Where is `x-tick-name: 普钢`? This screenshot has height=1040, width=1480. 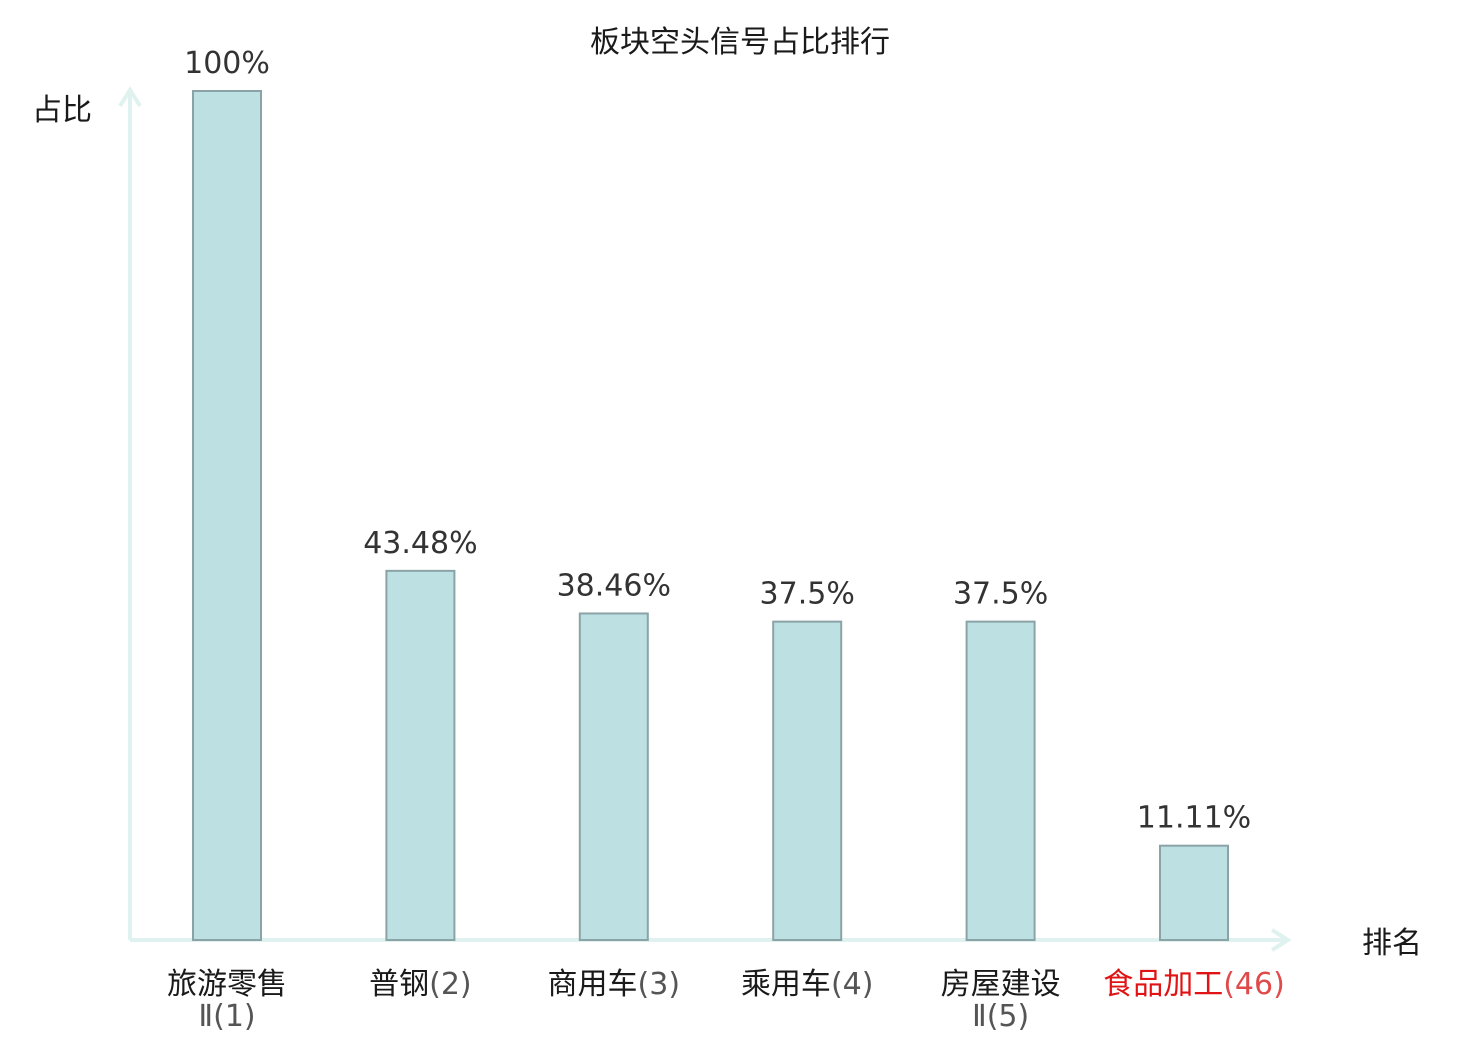 x-tick-name: 普钢 is located at coordinates (399, 984).